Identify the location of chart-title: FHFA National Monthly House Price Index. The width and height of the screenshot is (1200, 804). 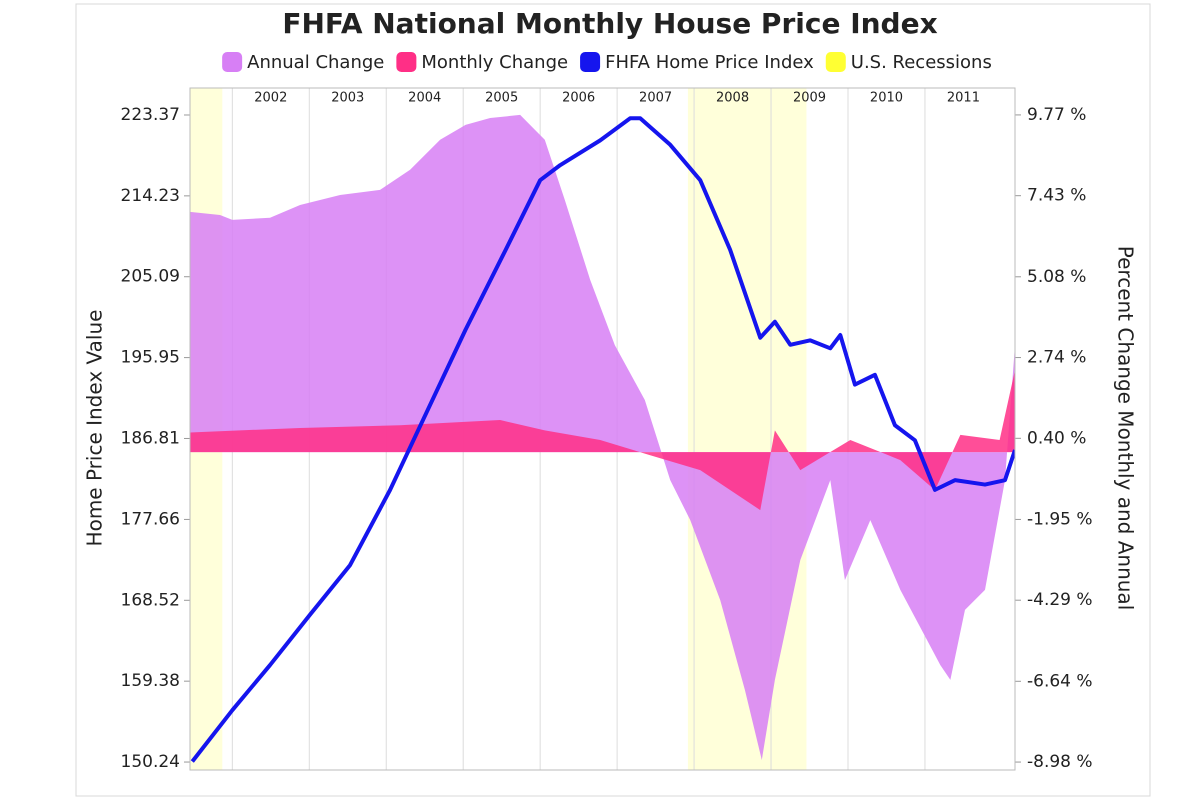
(609, 23).